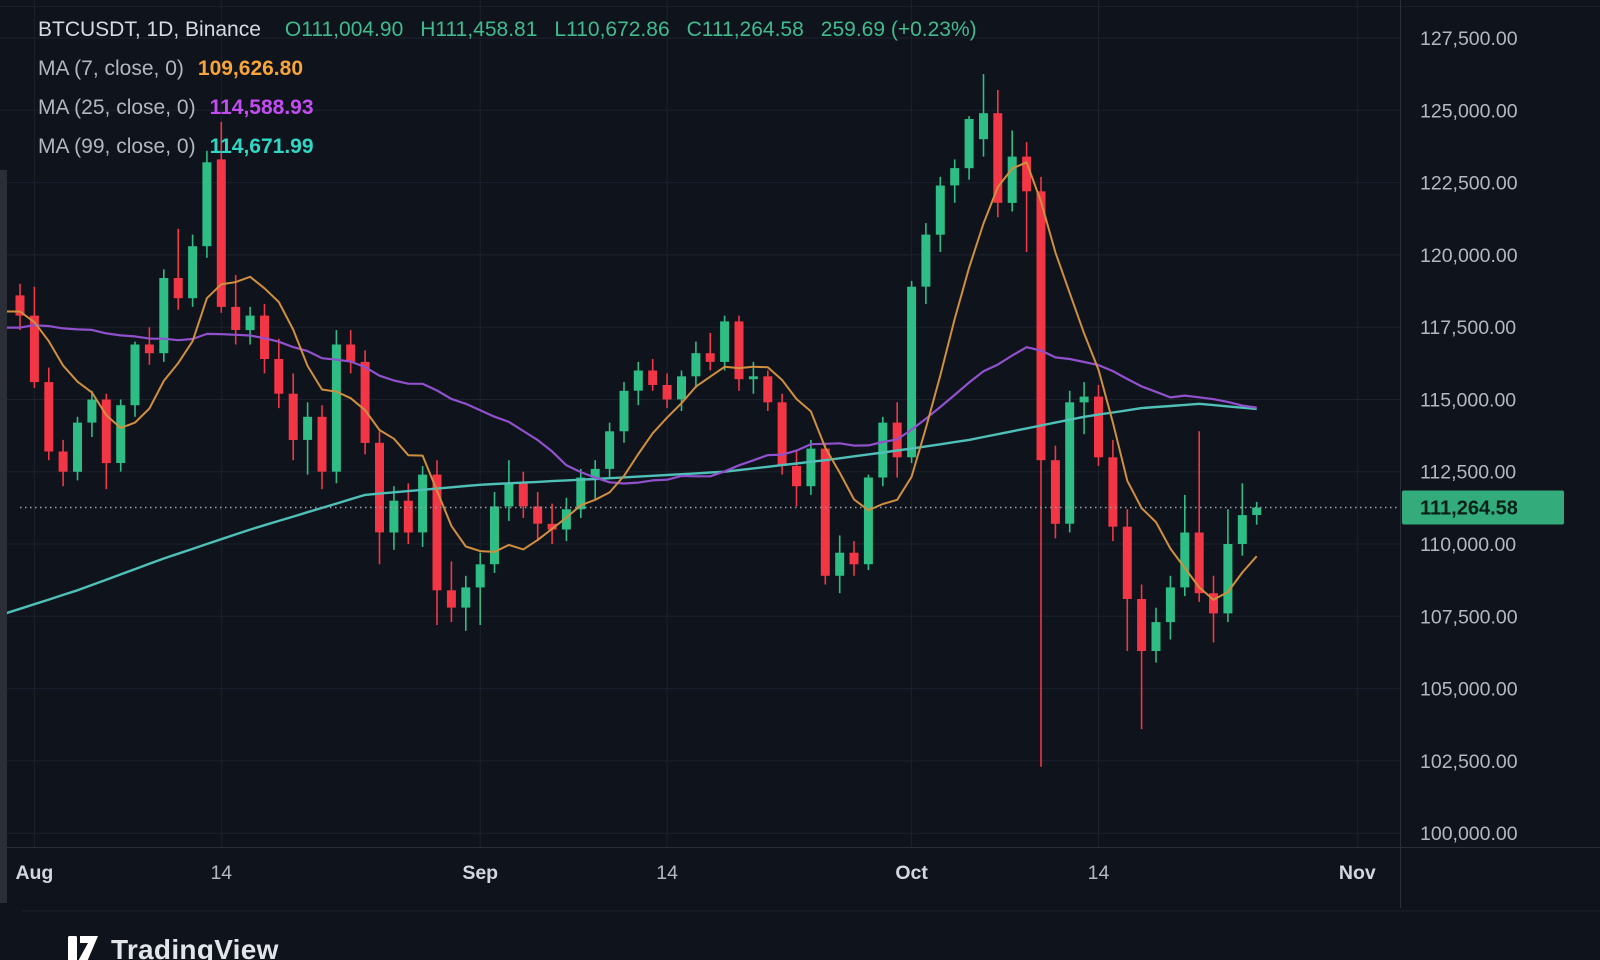 The image size is (1600, 960). I want to click on ma99-value: 114,671.99, so click(261, 146).